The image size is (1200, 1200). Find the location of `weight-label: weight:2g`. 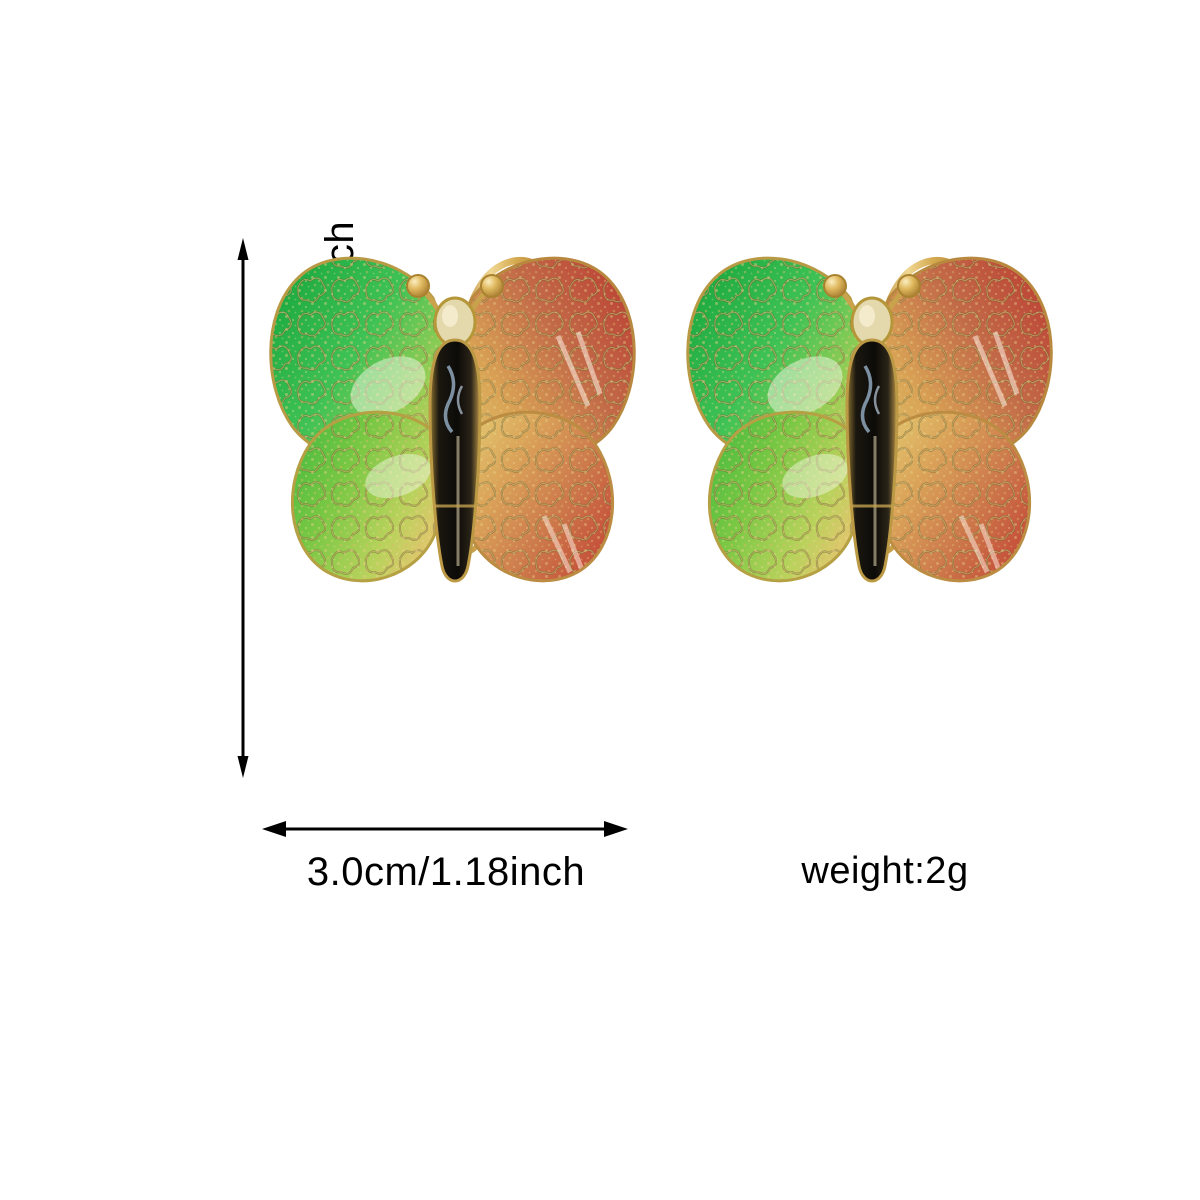

weight-label: weight:2g is located at coordinates (885, 871).